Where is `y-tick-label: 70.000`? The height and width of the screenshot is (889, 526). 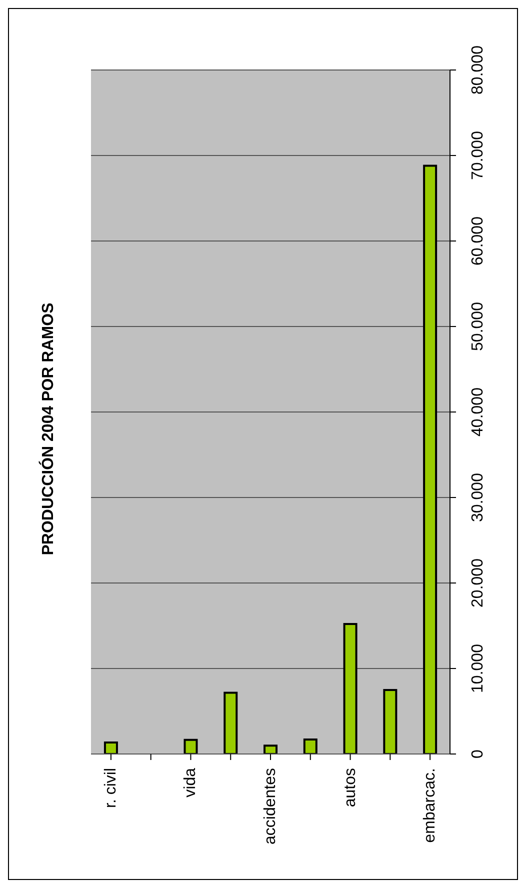 y-tick-label: 70.000 is located at coordinates (478, 155).